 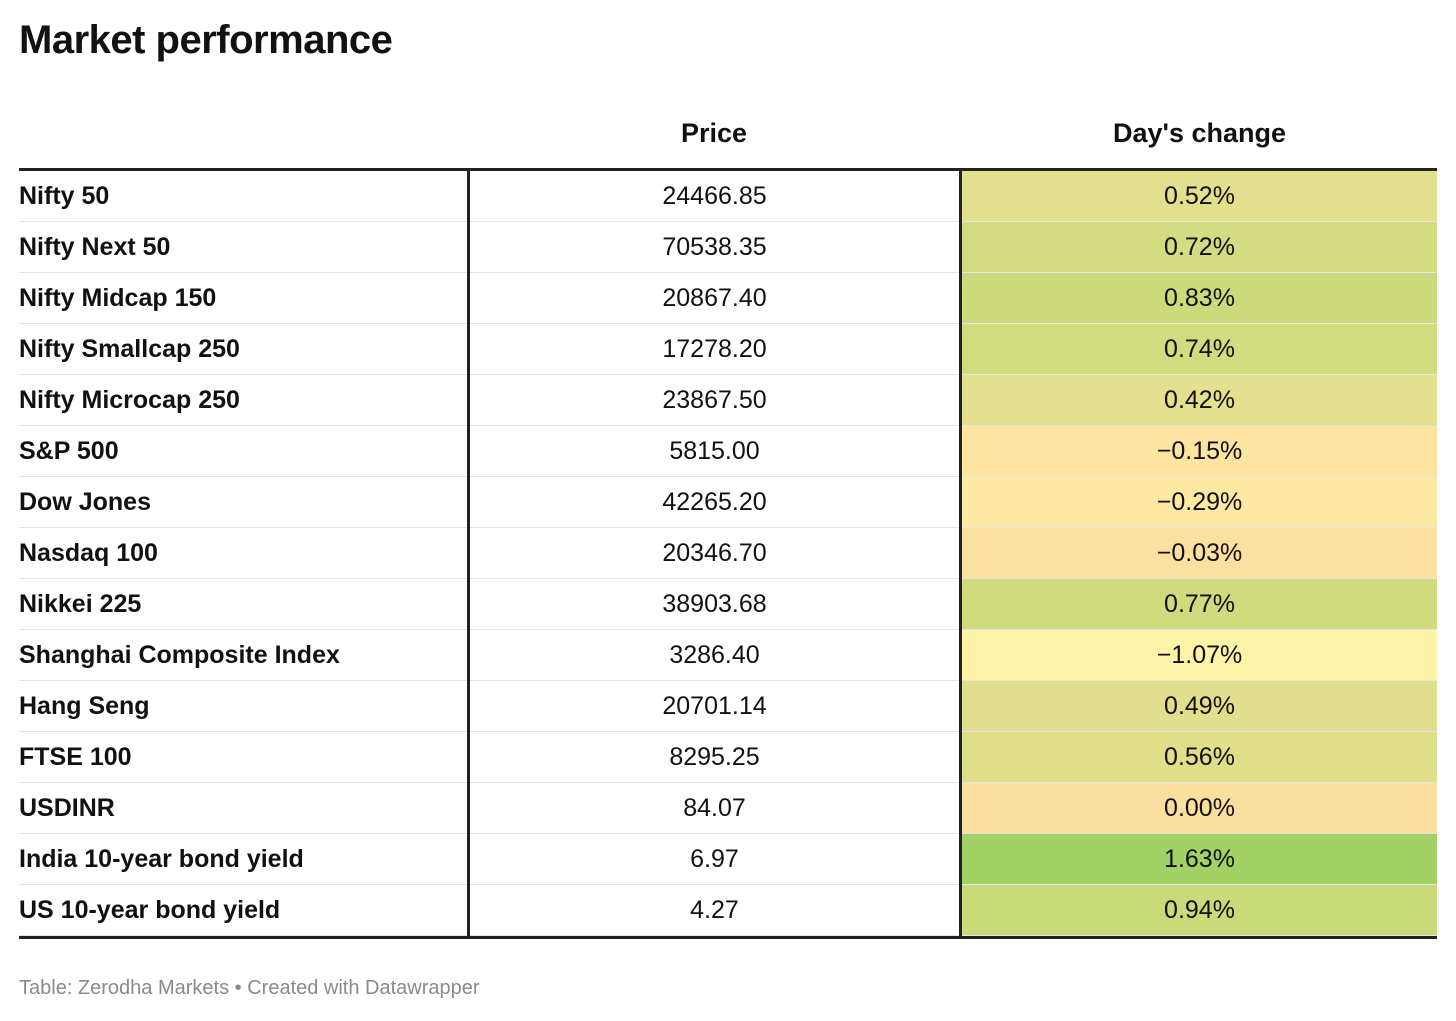 I want to click on price-cell: 20346.70, so click(x=714, y=553).